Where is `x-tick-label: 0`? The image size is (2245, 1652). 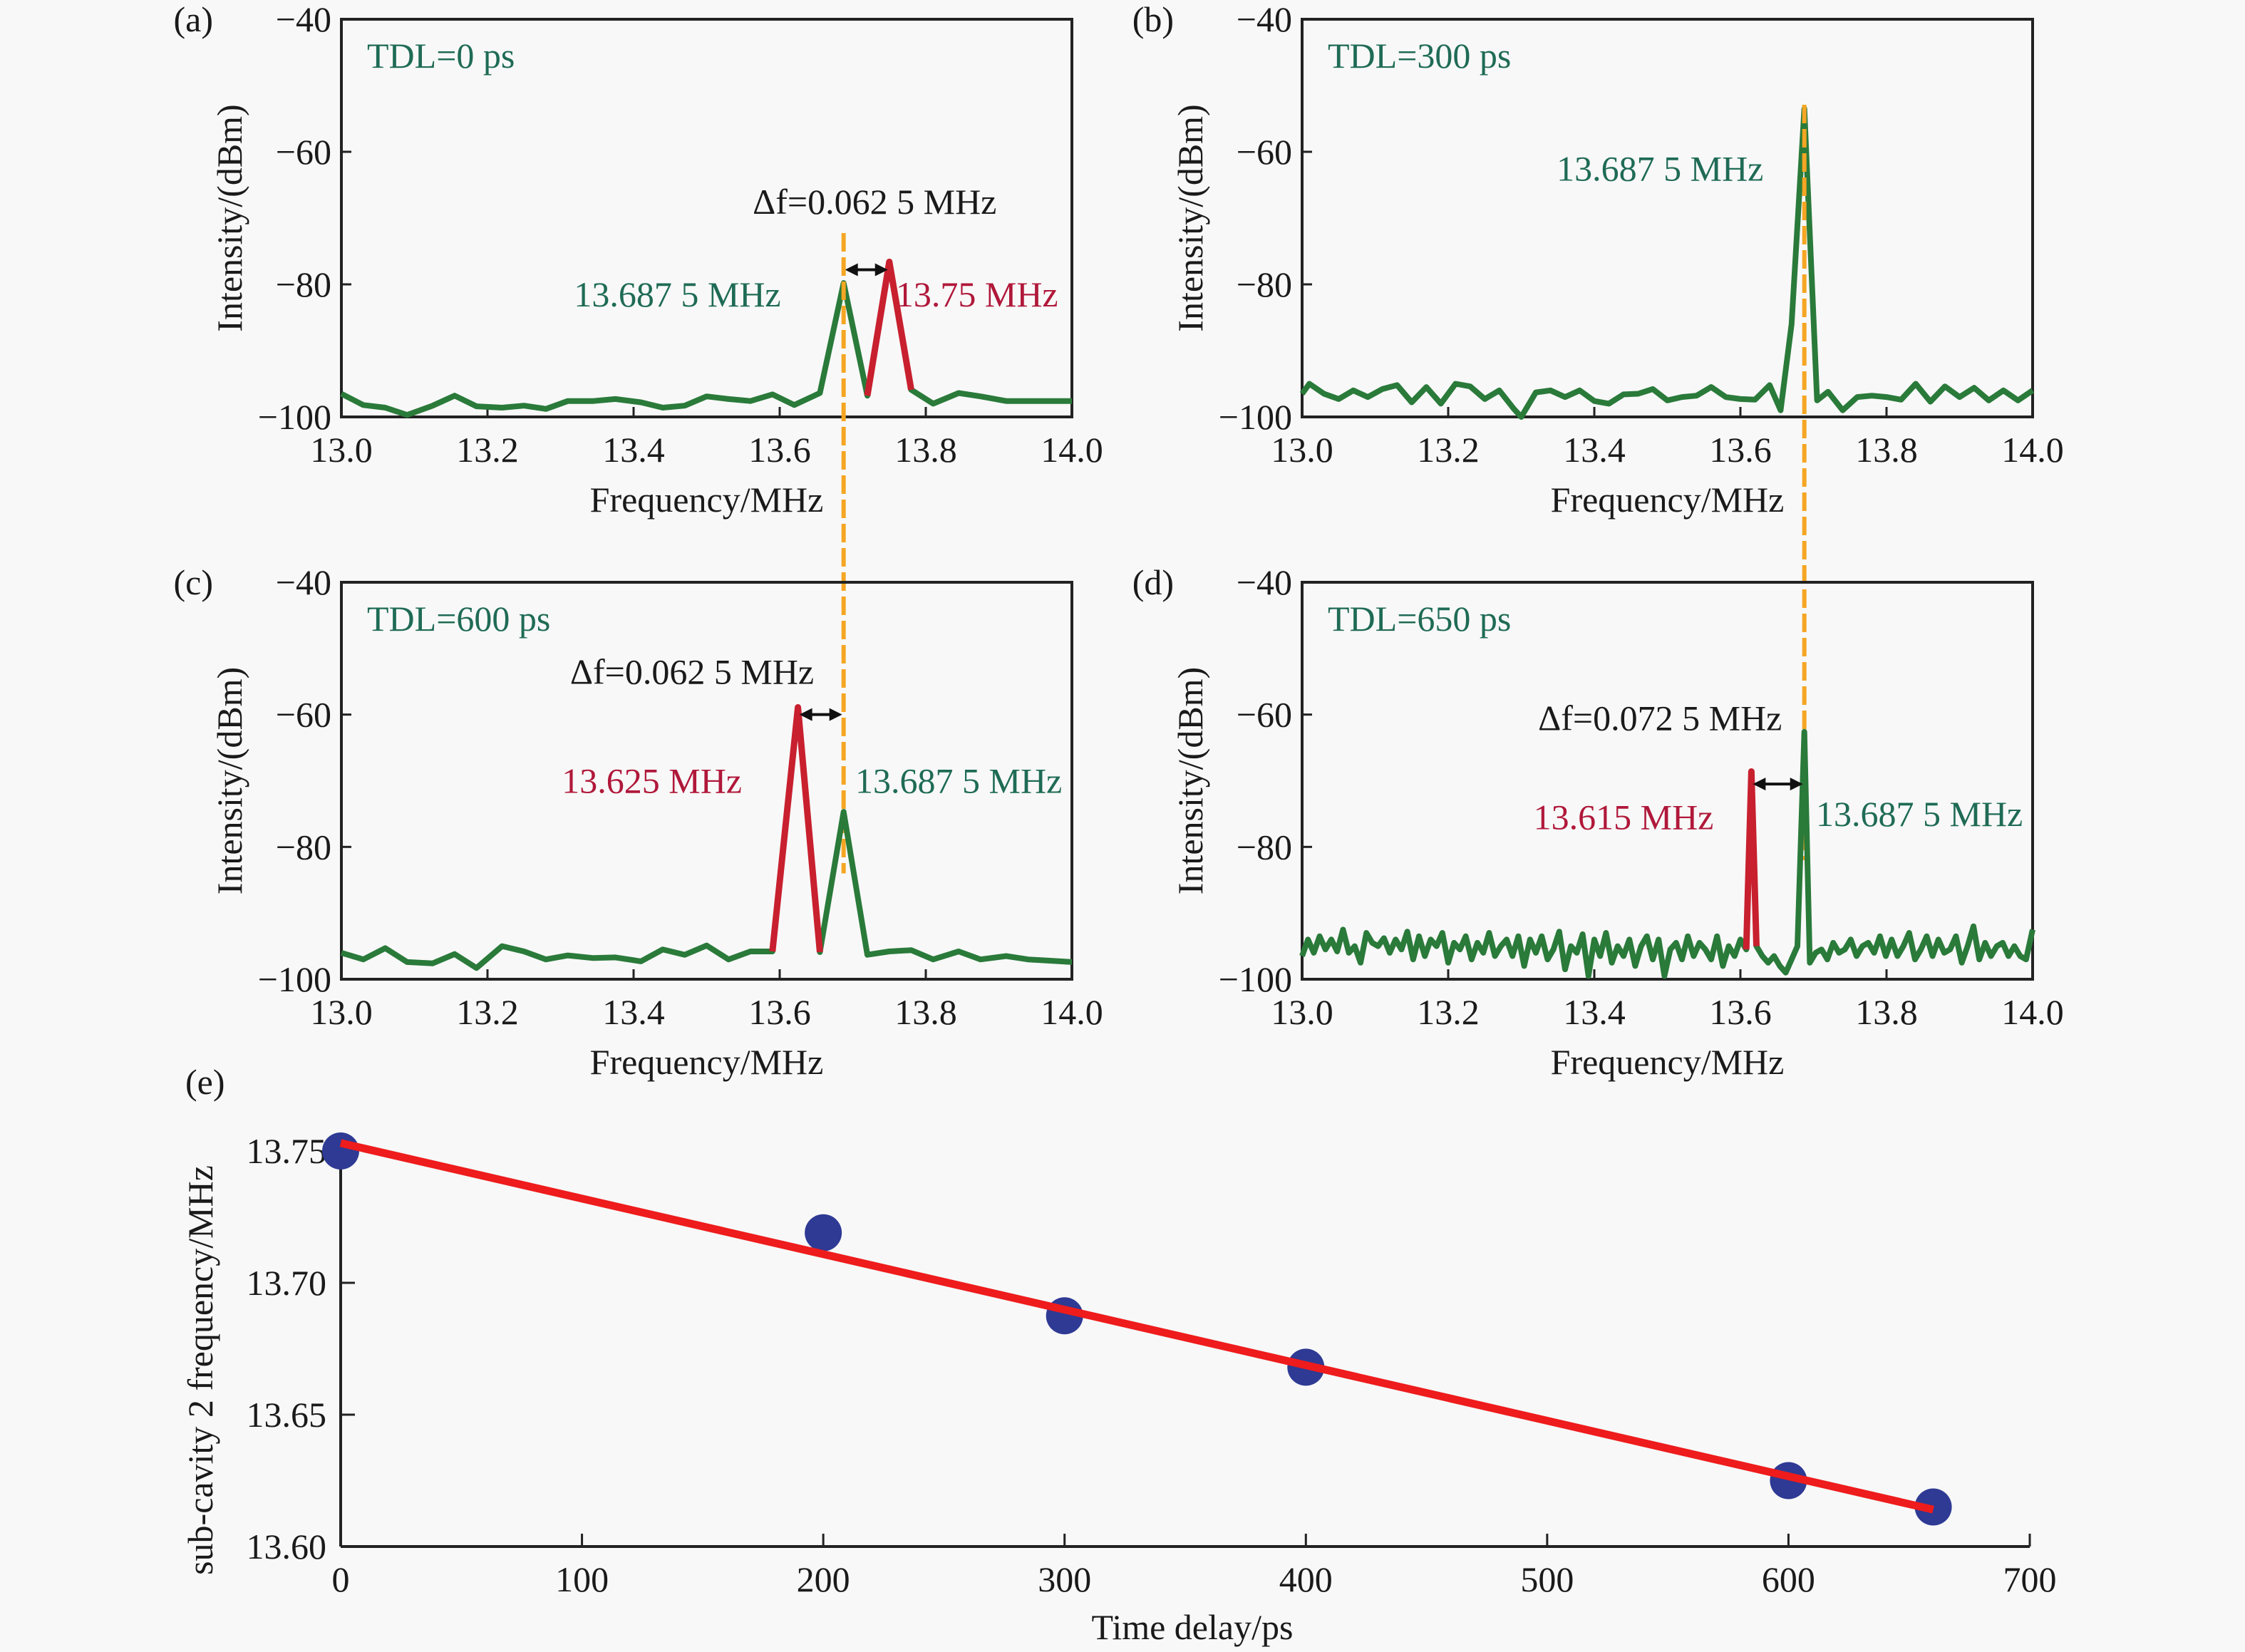 x-tick-label: 0 is located at coordinates (341, 1579).